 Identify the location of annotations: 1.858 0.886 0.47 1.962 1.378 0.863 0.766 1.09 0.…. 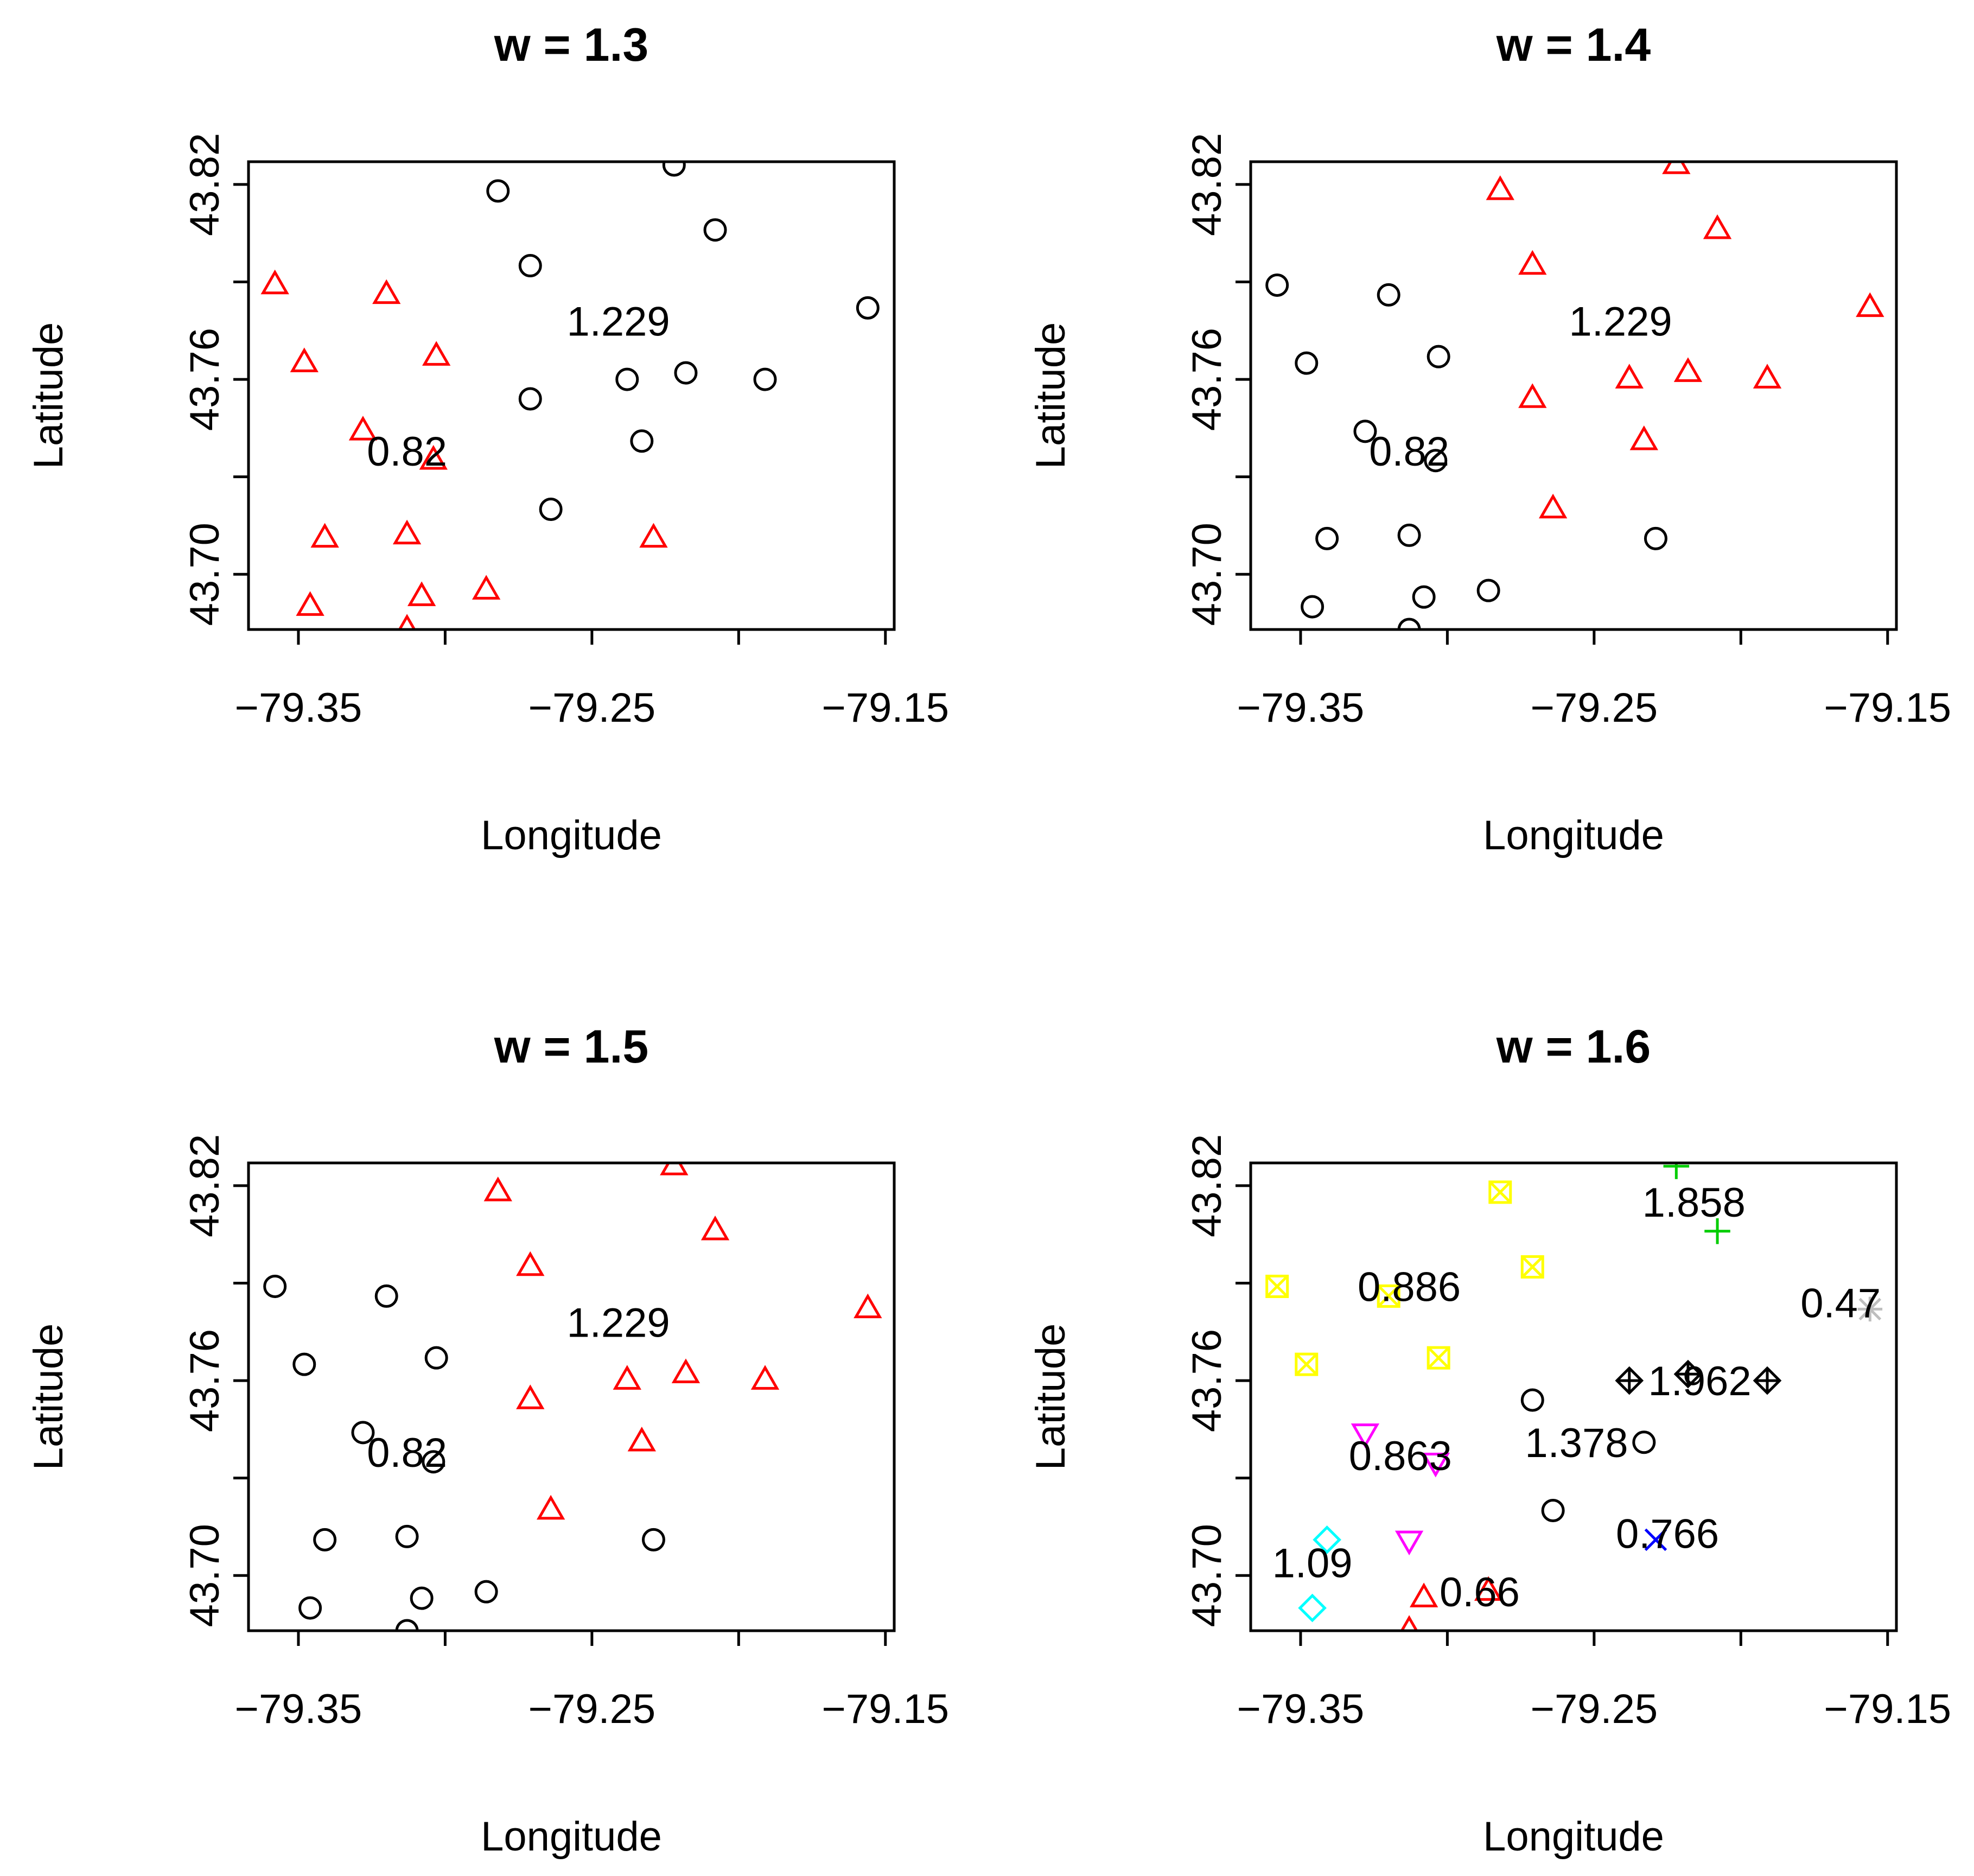
(1576, 1398).